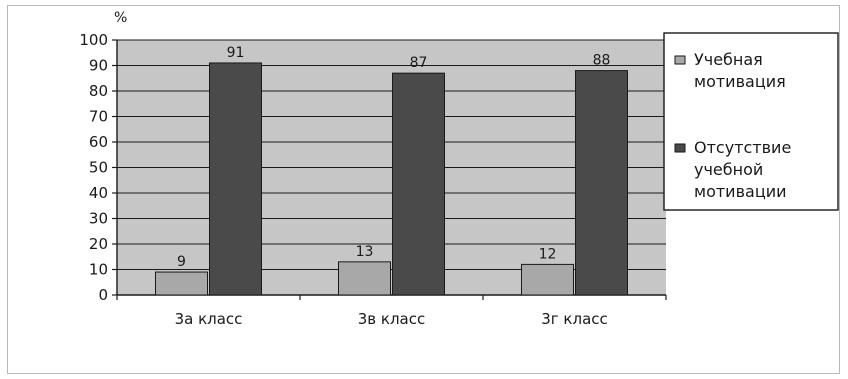 This screenshot has width=848, height=379. Describe the element at coordinates (93, 40) in the screenshot. I see `y-tick-label: 100` at that location.